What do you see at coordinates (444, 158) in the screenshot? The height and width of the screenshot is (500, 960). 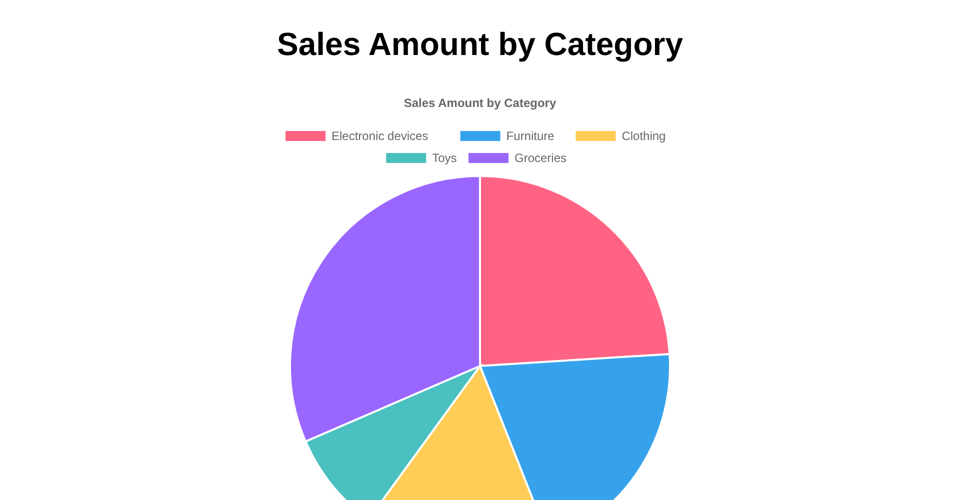 I see `legend-label: Toys` at bounding box center [444, 158].